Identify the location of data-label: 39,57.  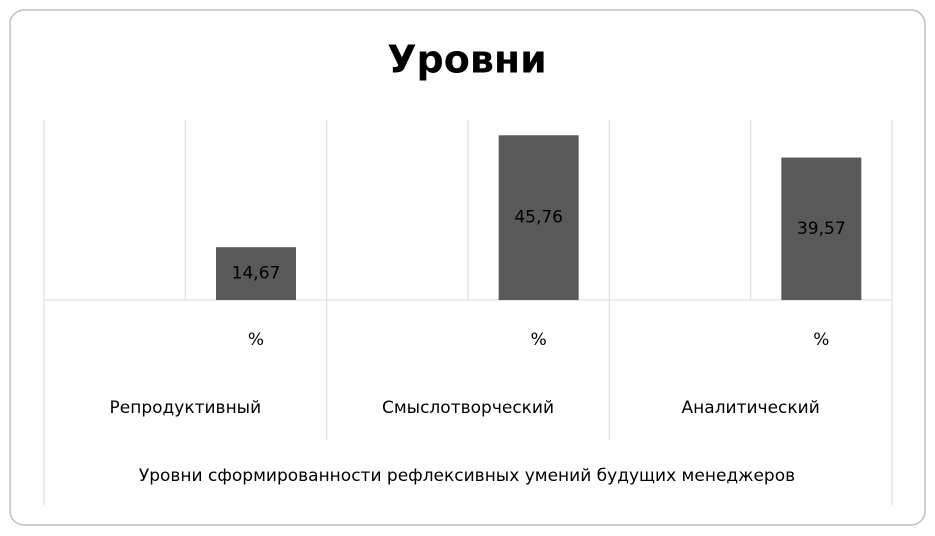
(821, 229).